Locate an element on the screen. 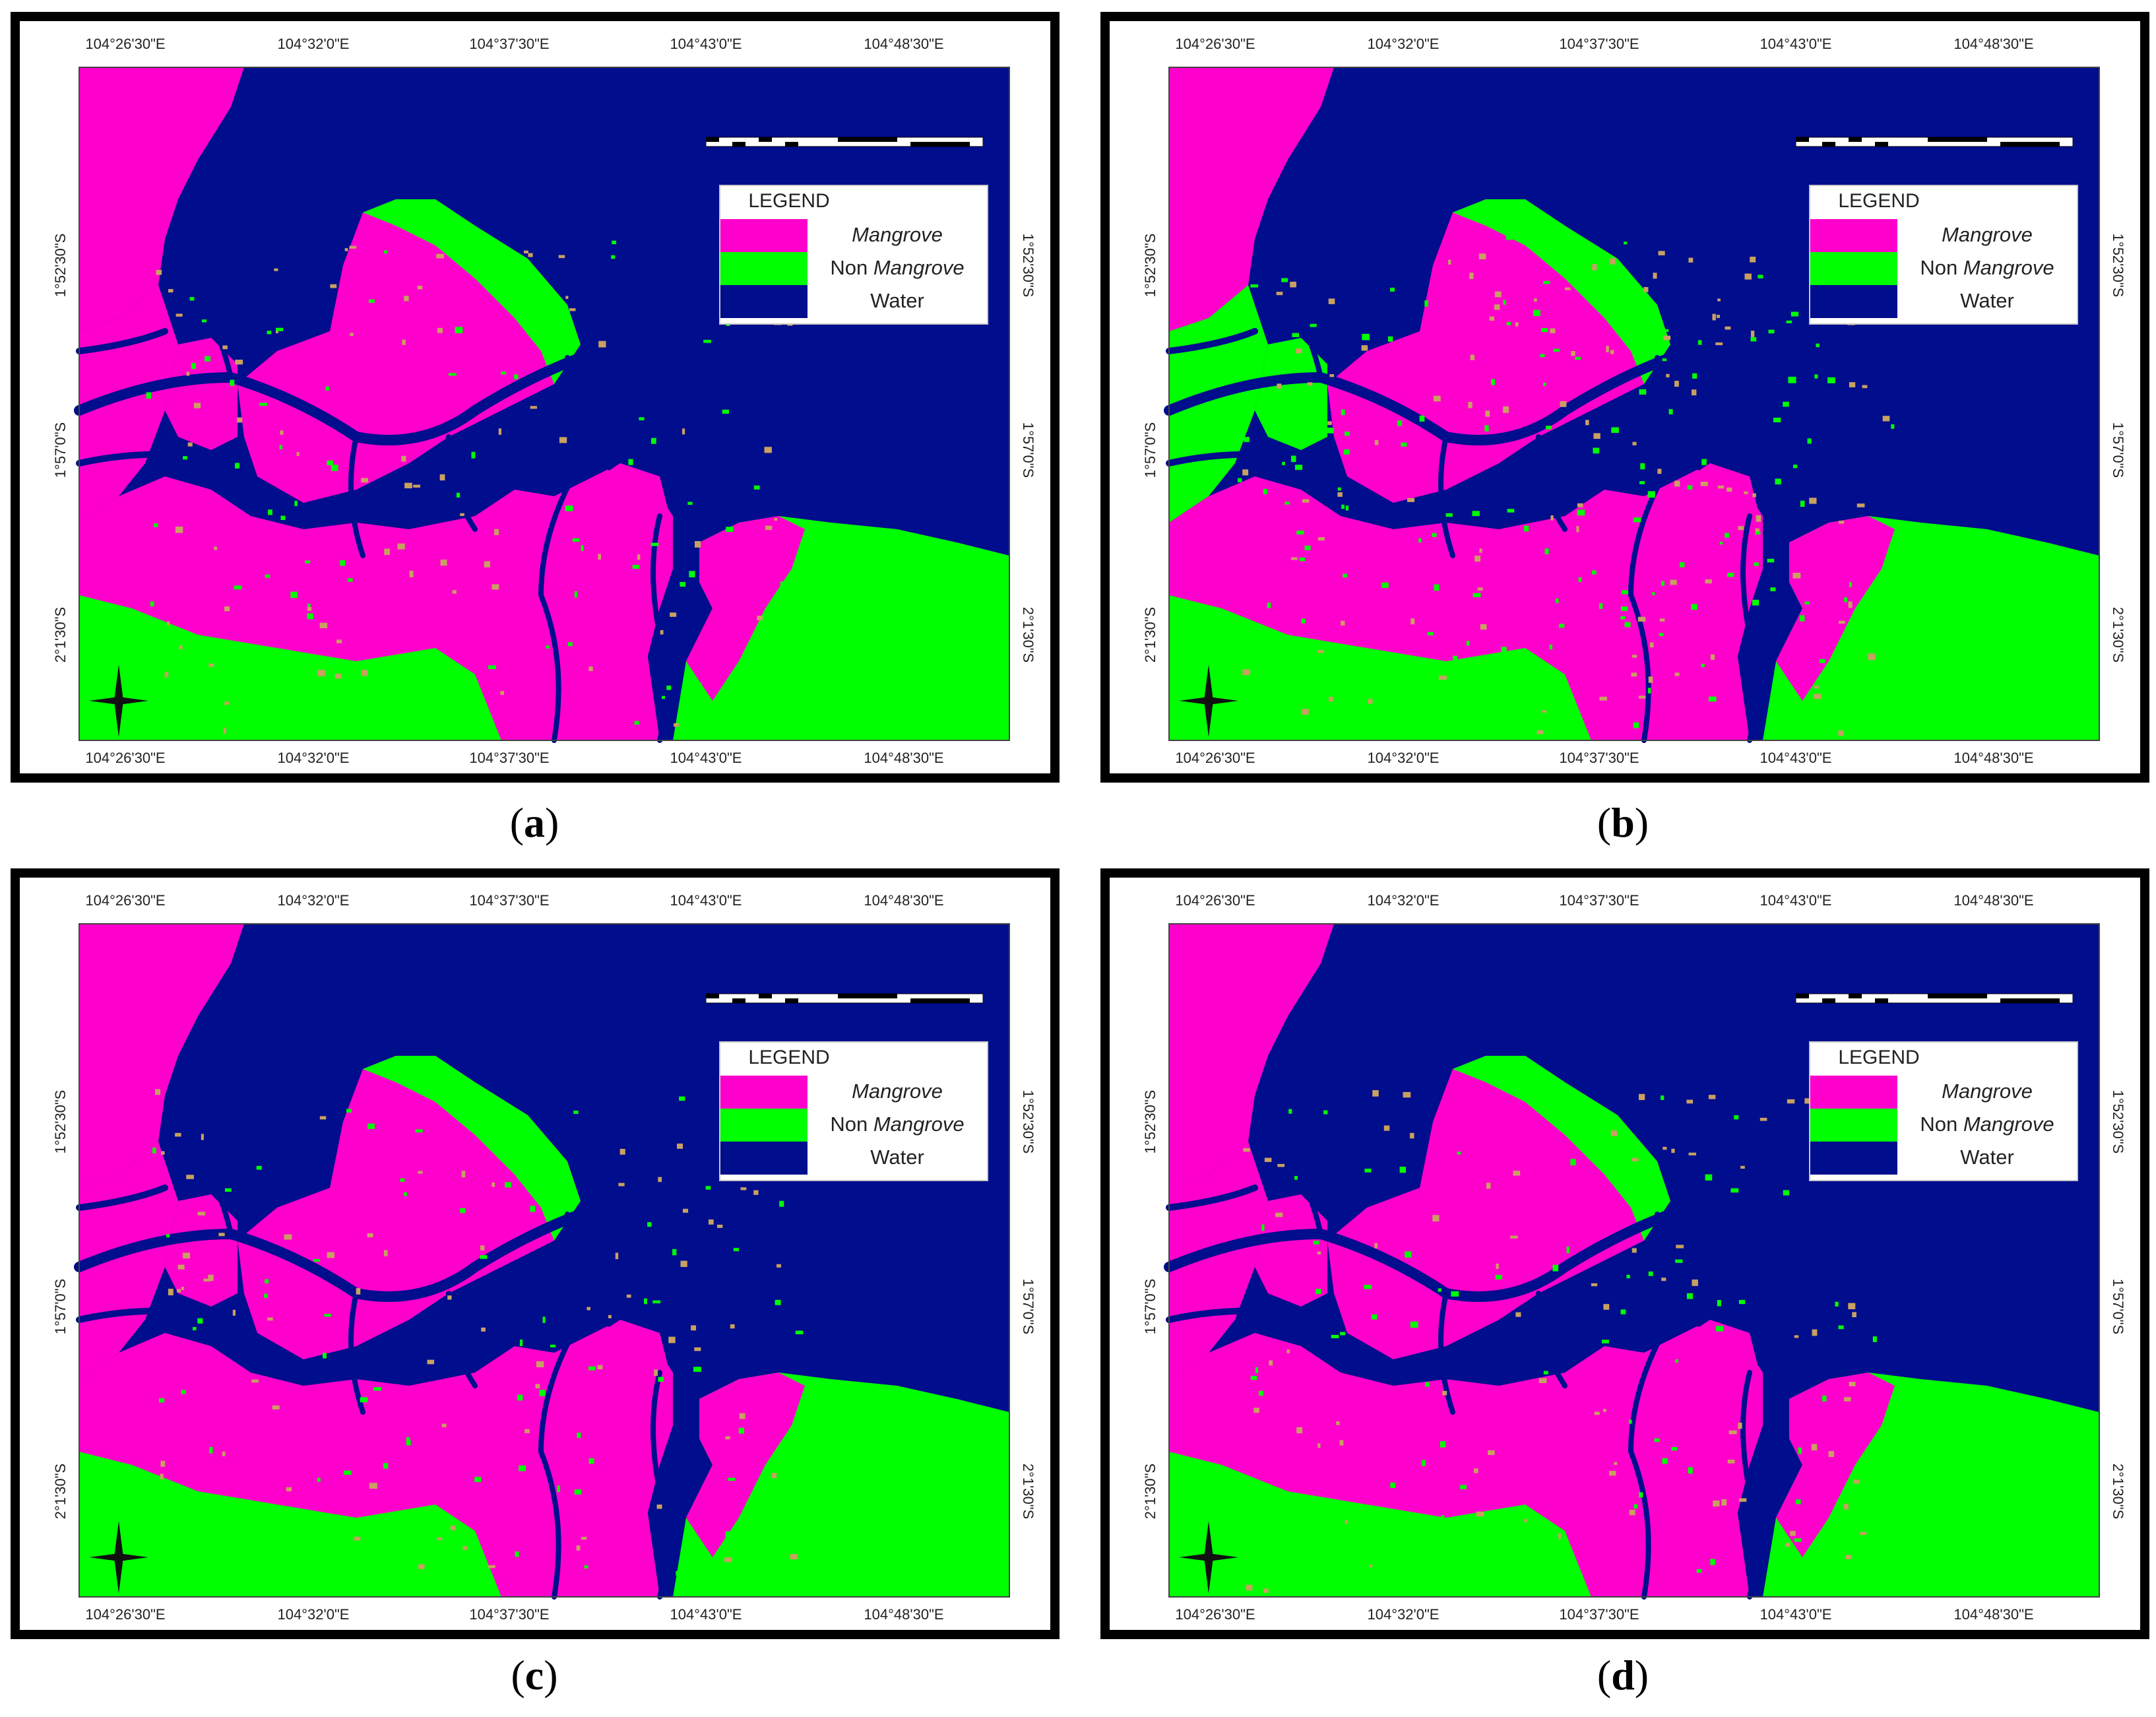  legend-label: Non Mangrove is located at coordinates (1987, 267).